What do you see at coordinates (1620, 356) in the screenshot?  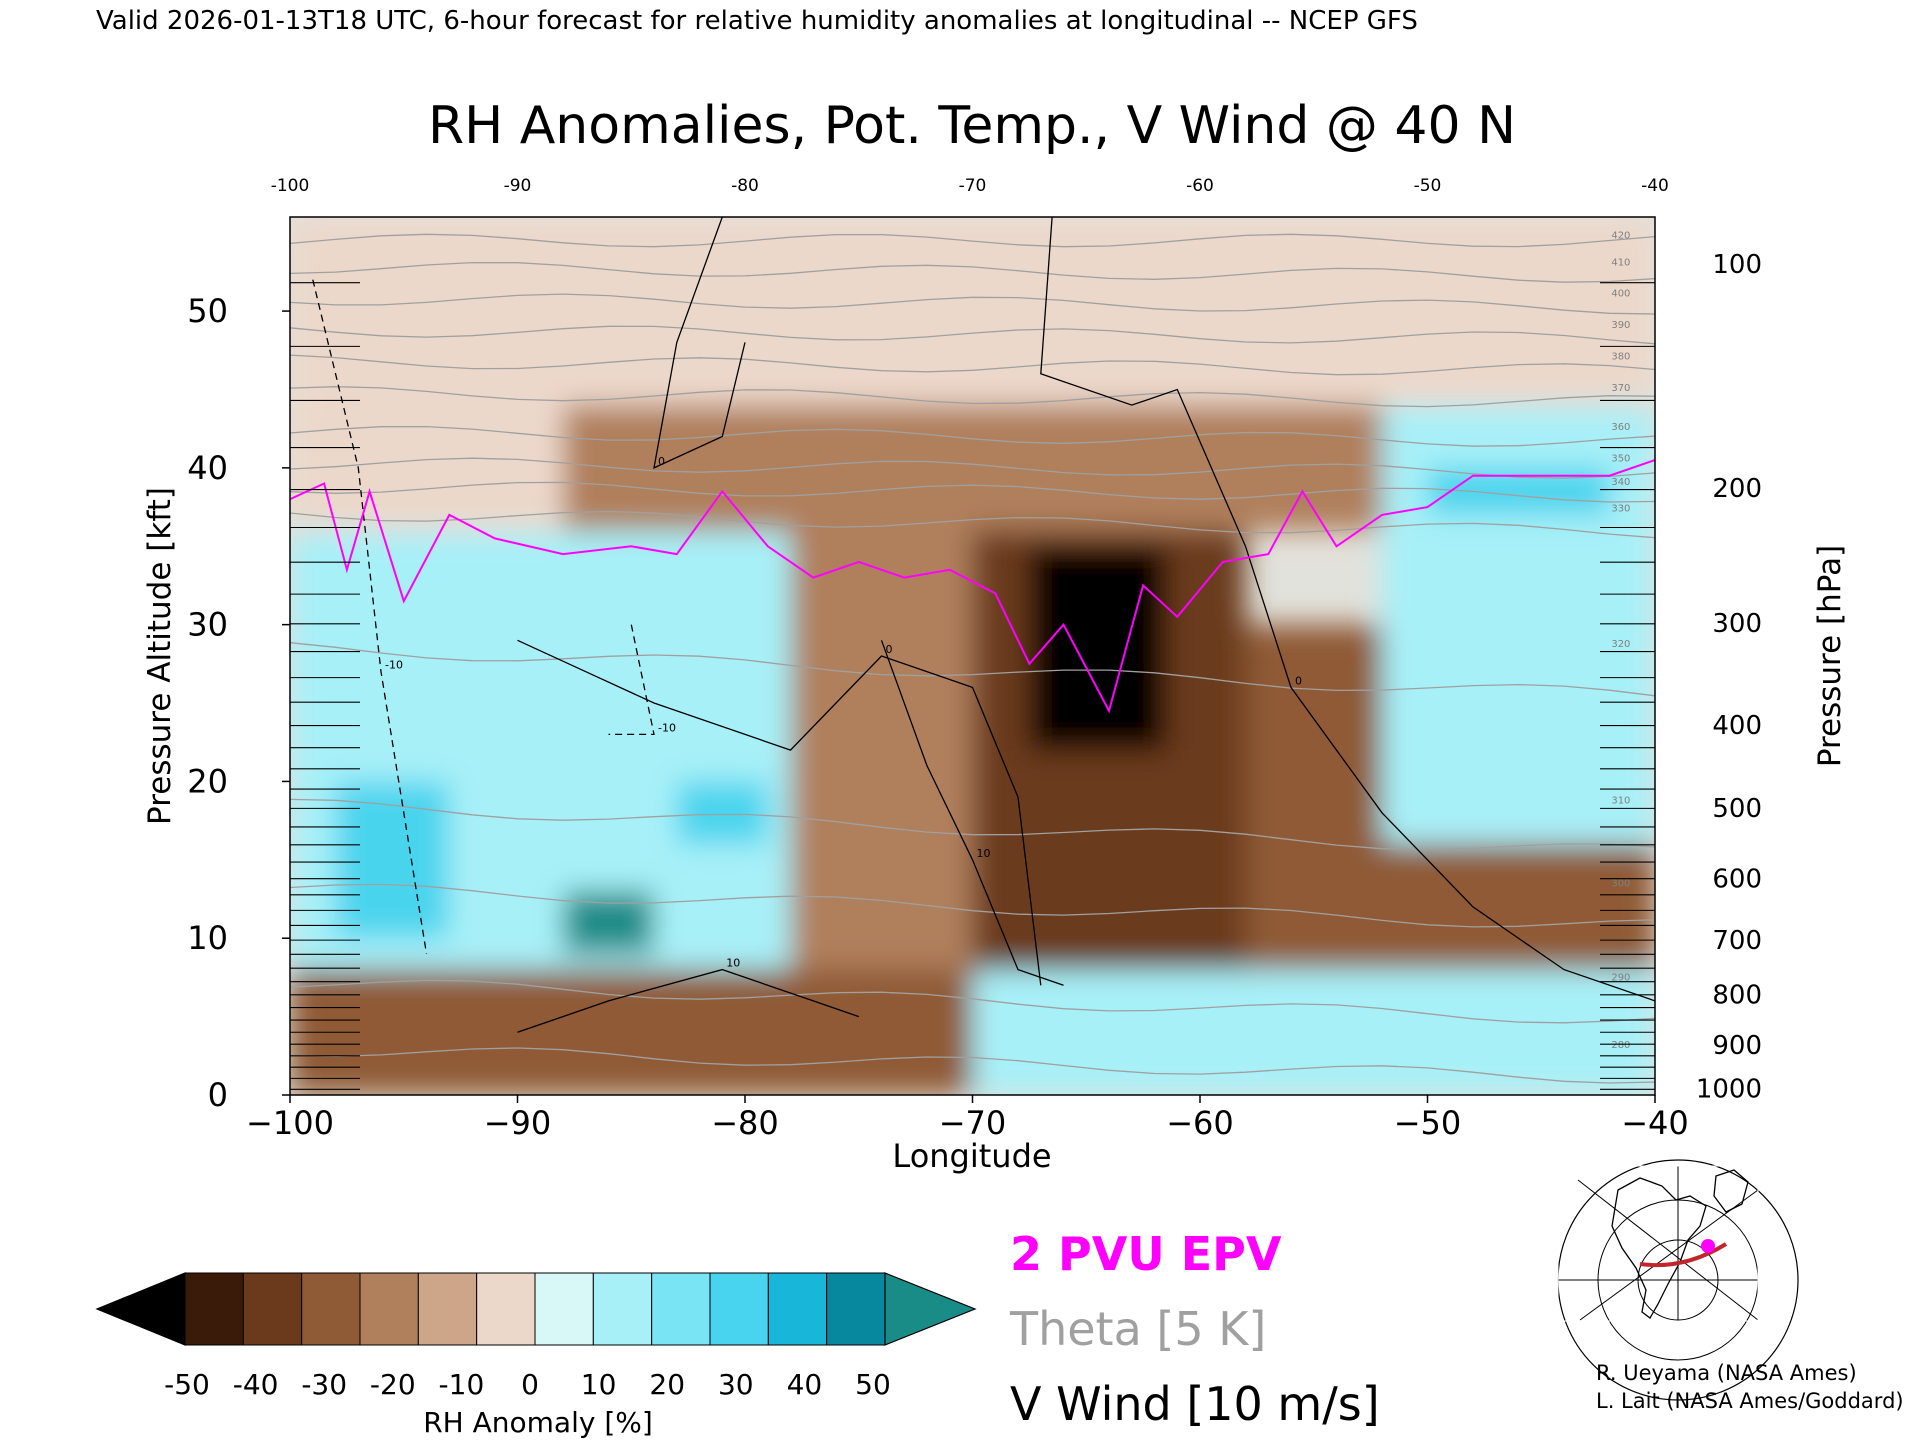 I see `theta-contour-label: 380` at bounding box center [1620, 356].